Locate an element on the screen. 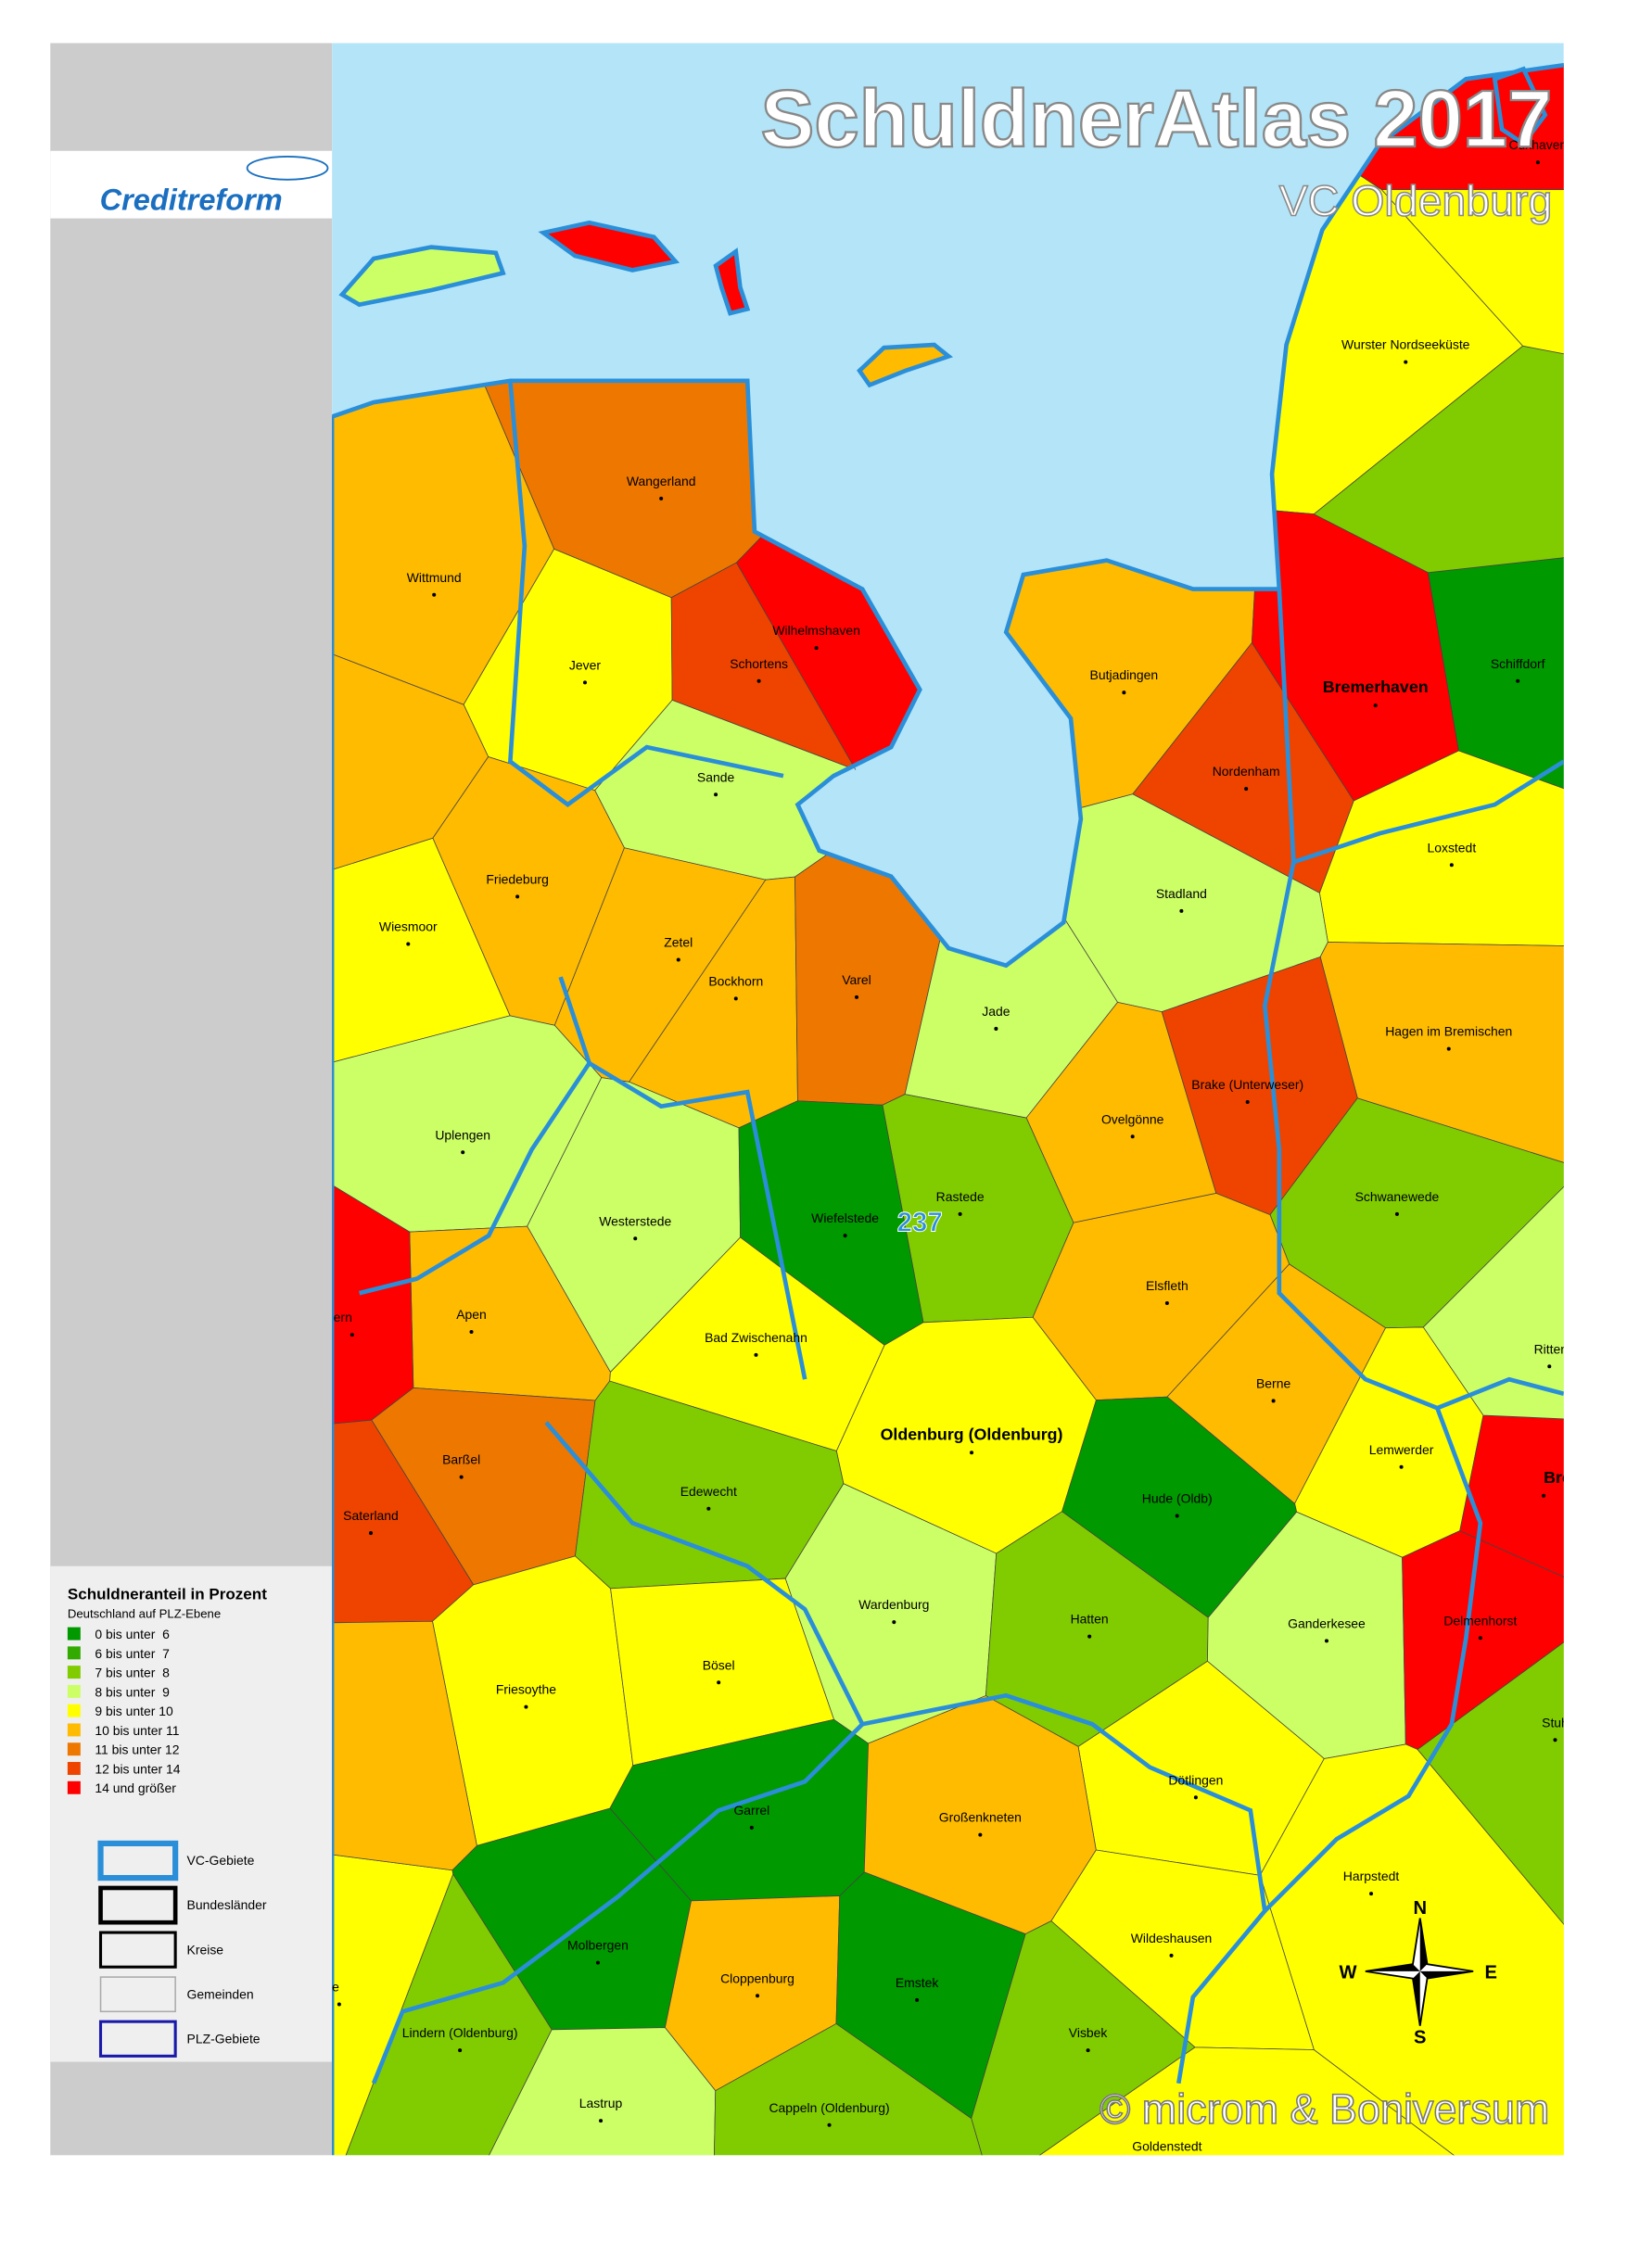 This screenshot has width=1627, height=2268. place-label: Hatten is located at coordinates (1090, 1619).